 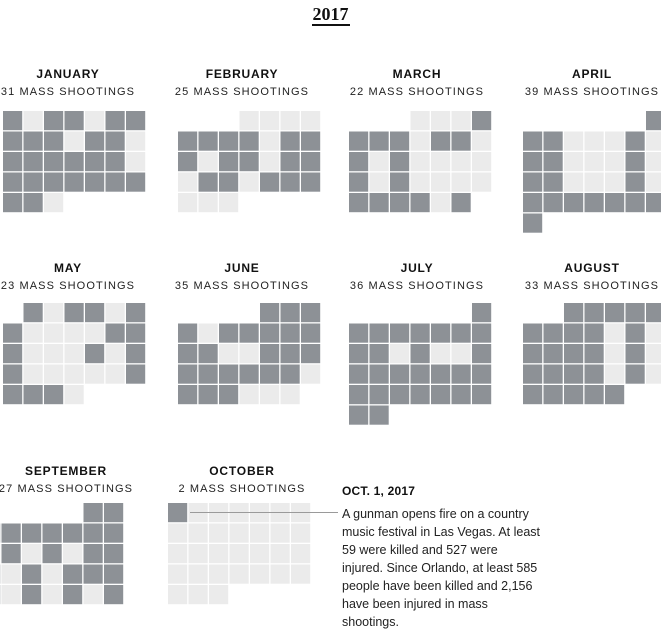 I want to click on month-name: AUGUST, so click(x=592, y=268).